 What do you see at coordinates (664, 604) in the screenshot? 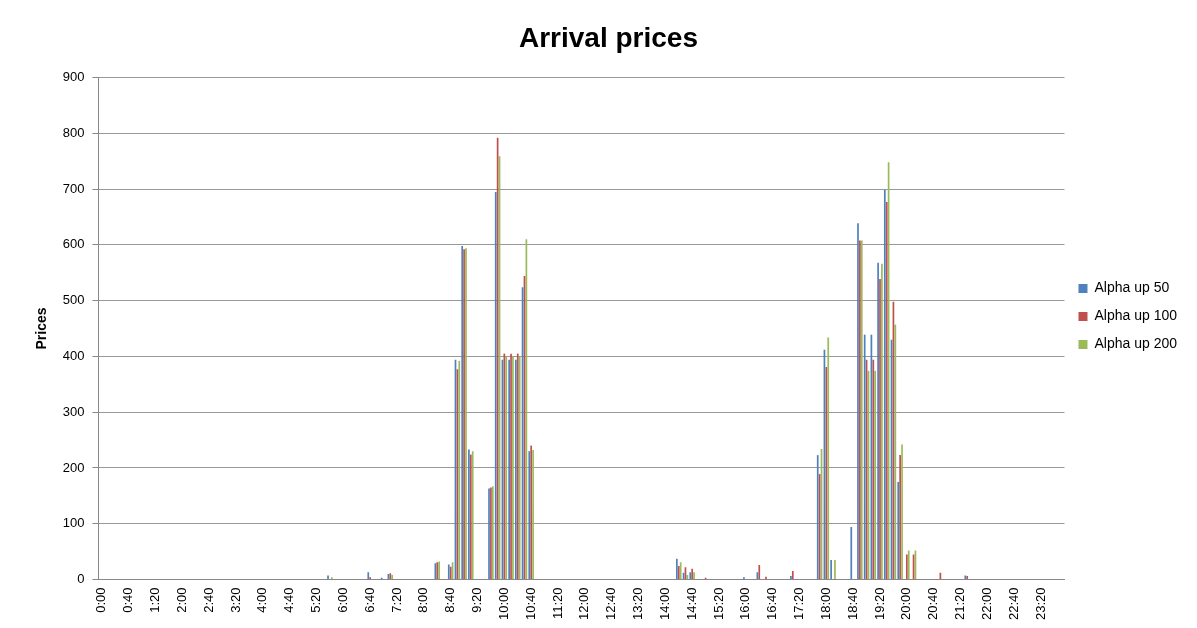
I see `x-tick-label: 14:00` at bounding box center [664, 604].